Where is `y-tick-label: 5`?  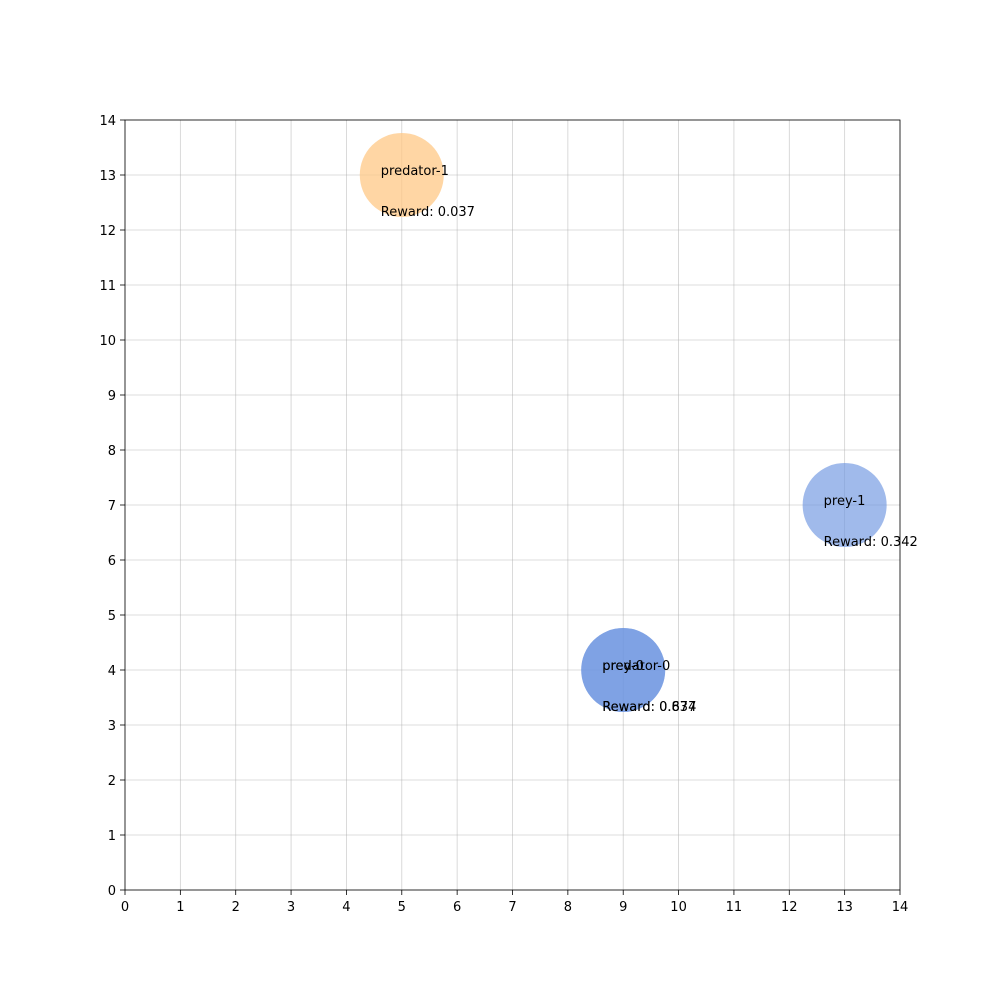 y-tick-label: 5 is located at coordinates (112, 616).